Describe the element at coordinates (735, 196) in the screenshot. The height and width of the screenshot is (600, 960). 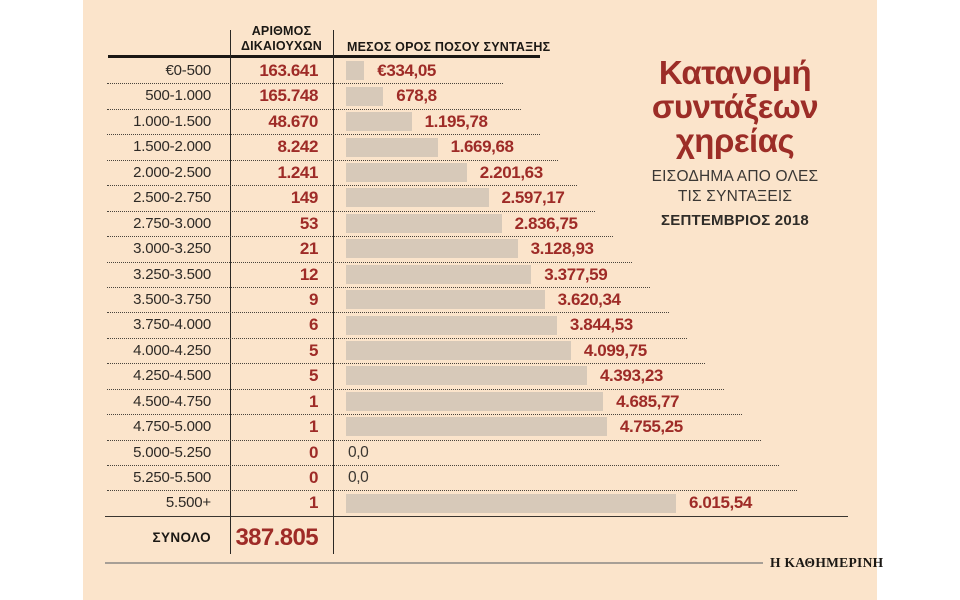
I see `chart-subtitle-line: ΤΙΣ ΣΥΝΤΑΞΕΙΣ` at that location.